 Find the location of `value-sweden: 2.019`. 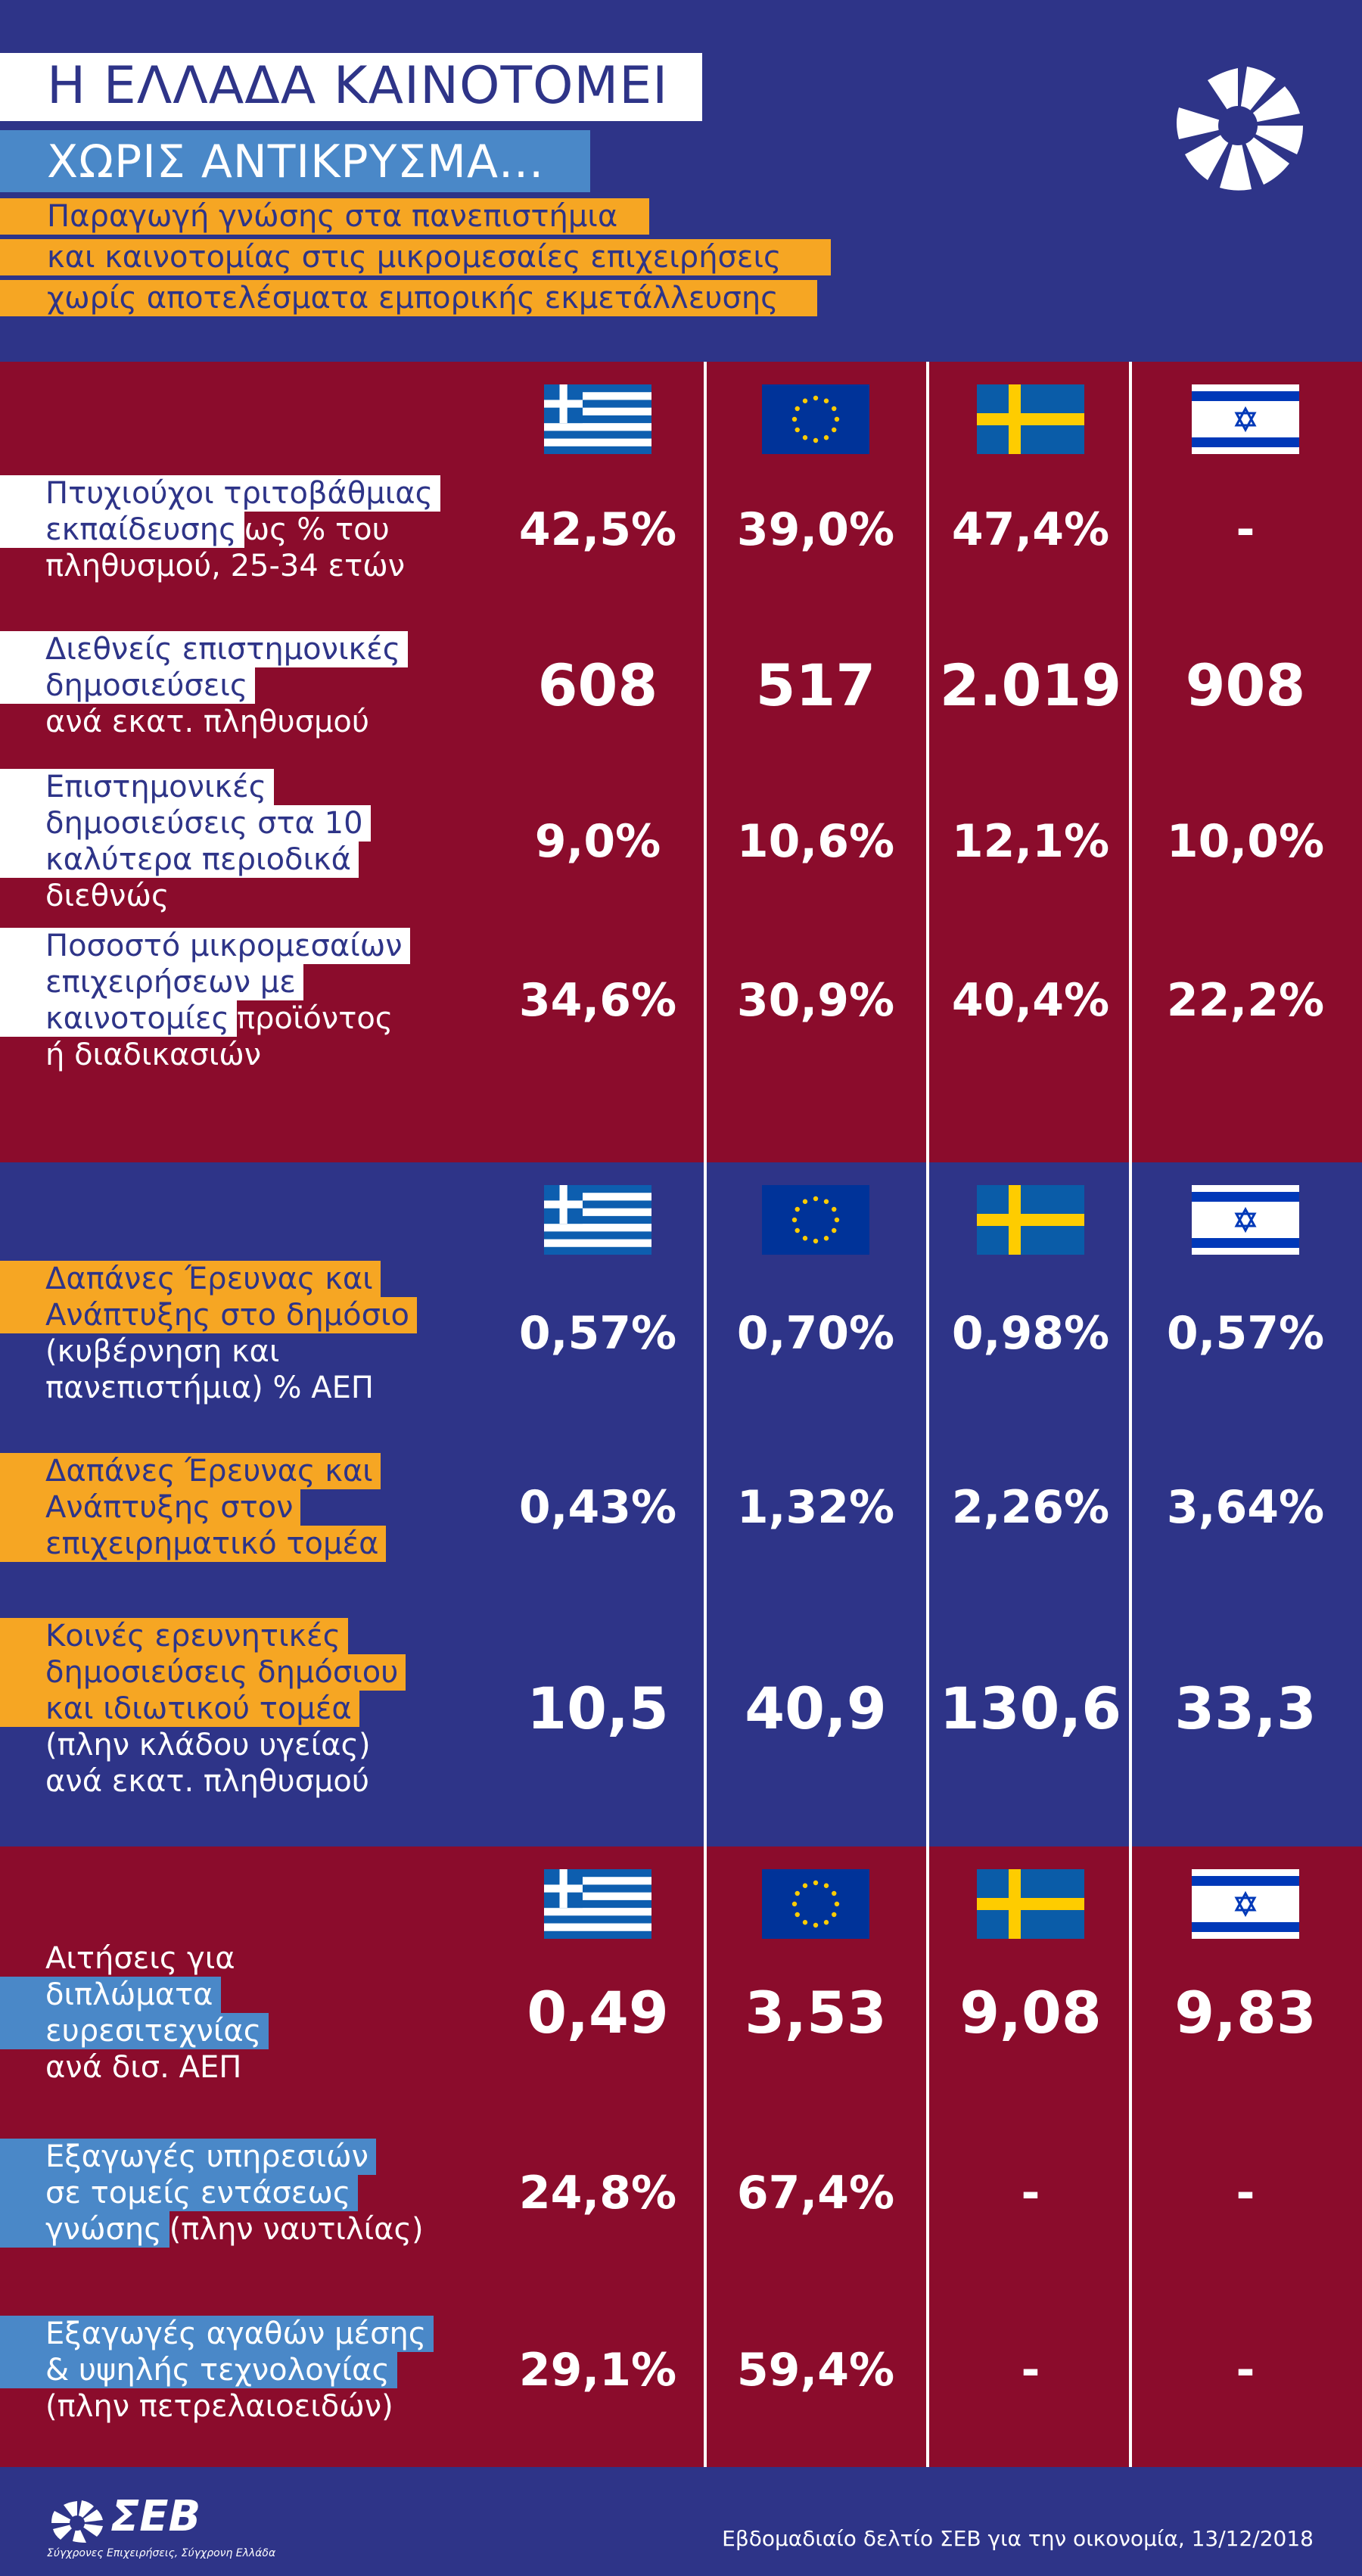

value-sweden: 2.019 is located at coordinates (1031, 685).